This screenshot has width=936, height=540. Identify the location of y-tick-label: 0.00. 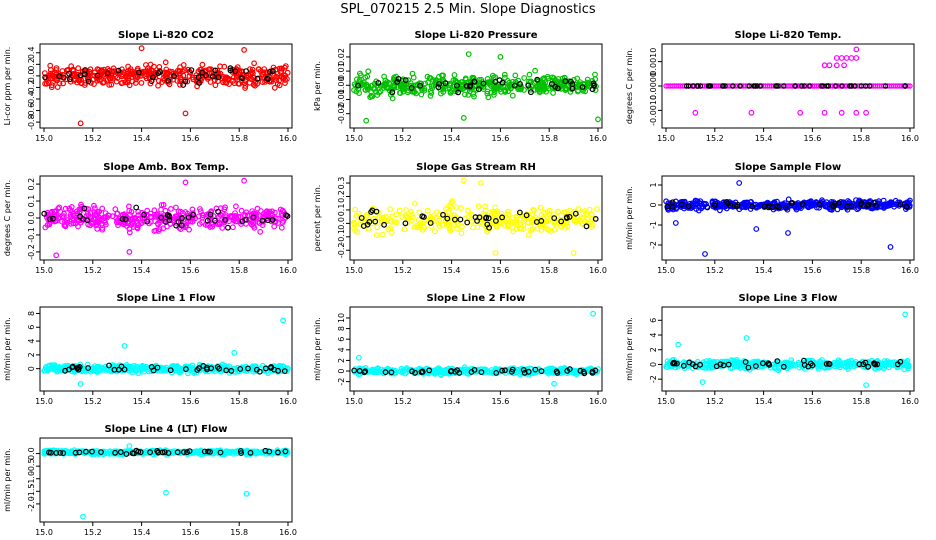
(341, 85).